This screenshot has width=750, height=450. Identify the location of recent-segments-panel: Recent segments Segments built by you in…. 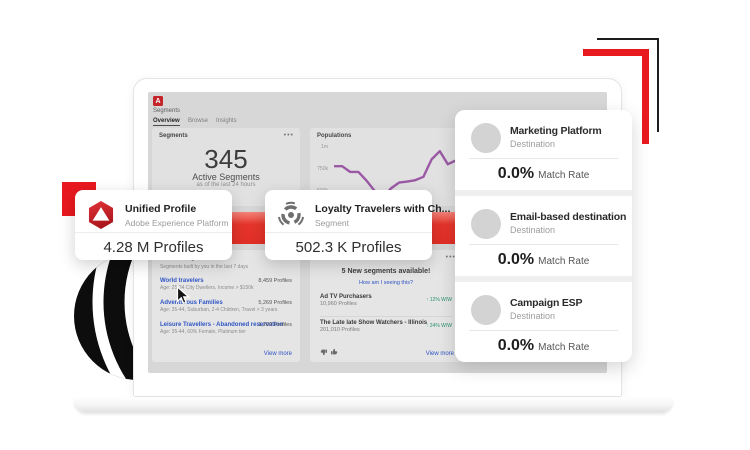
(226, 306).